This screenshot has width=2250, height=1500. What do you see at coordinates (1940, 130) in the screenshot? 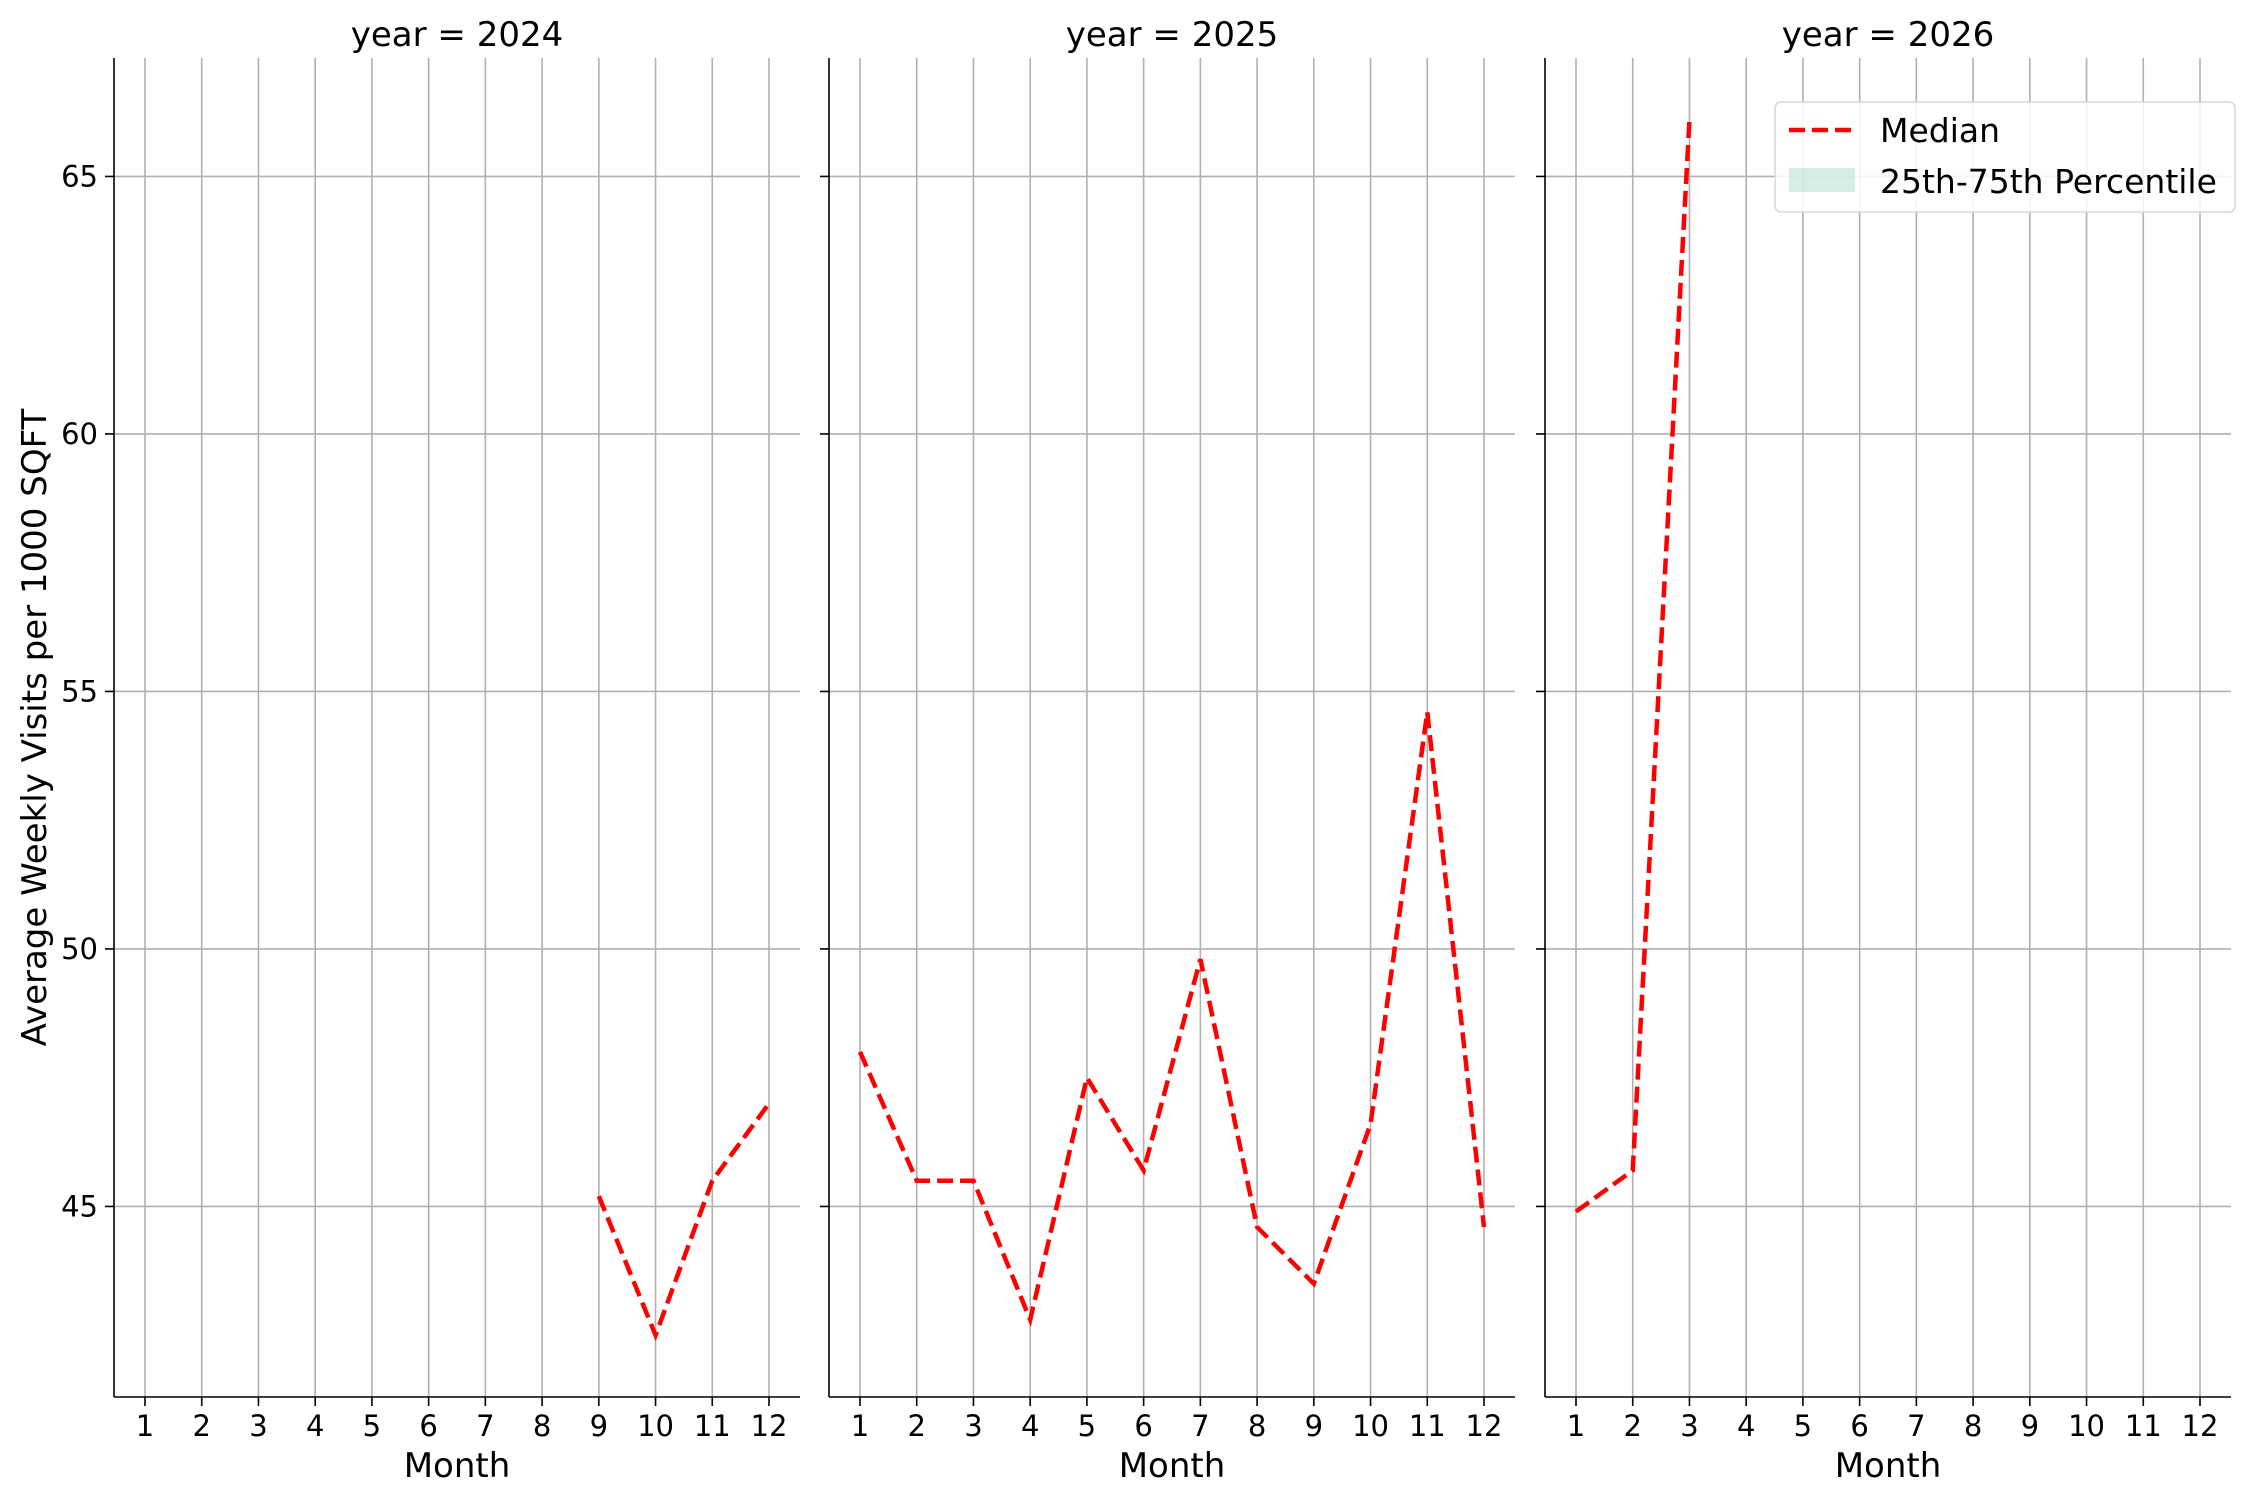
I see `legend-median-label: Median` at bounding box center [1940, 130].